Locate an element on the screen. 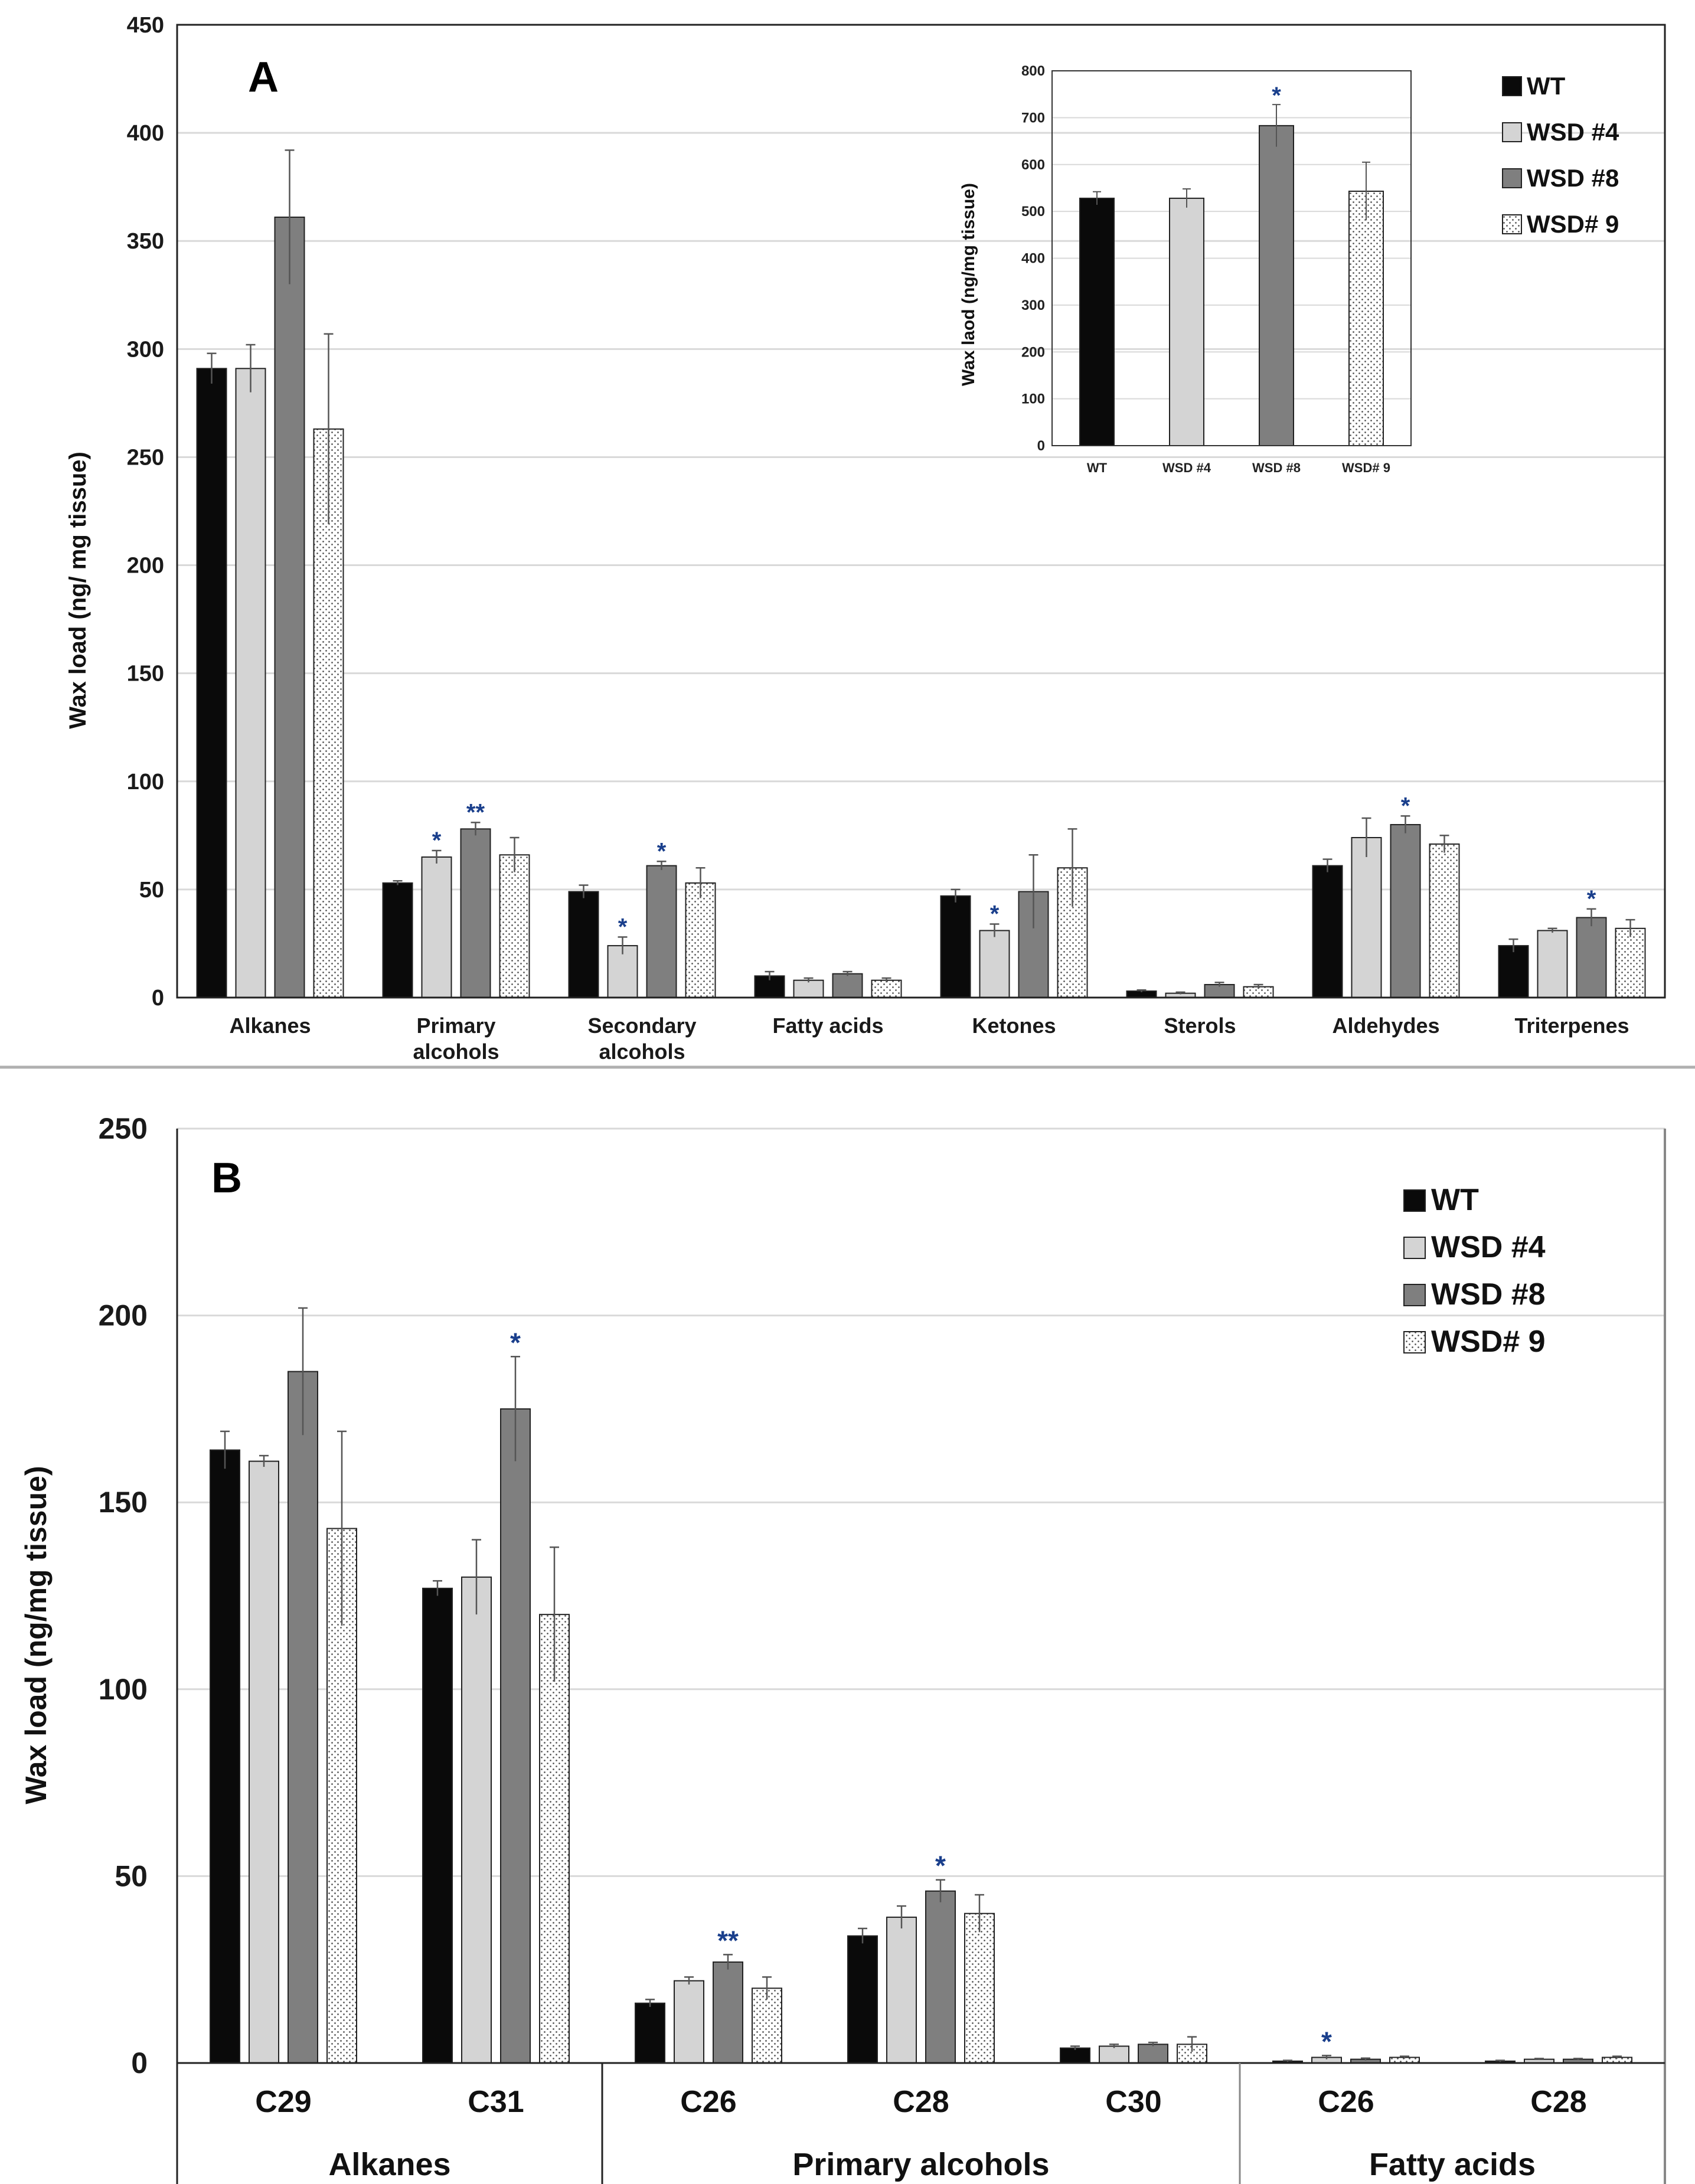  category-label-alkanes: Alkanes is located at coordinates (270, 1025).